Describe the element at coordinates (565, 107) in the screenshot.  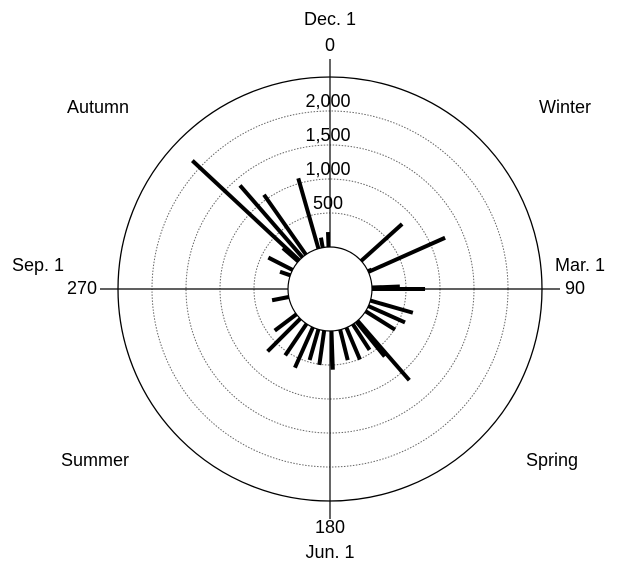
I see `season-label: Winter` at that location.